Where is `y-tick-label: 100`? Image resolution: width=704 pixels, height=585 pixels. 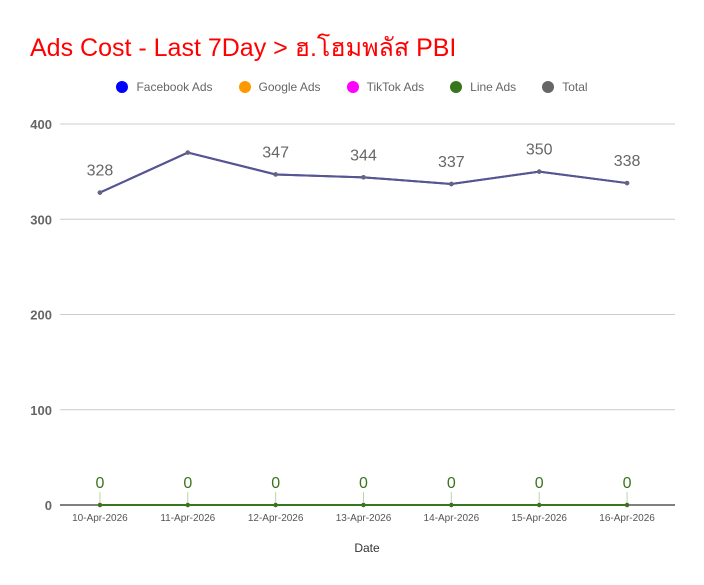
y-tick-label: 100 is located at coordinates (41, 410).